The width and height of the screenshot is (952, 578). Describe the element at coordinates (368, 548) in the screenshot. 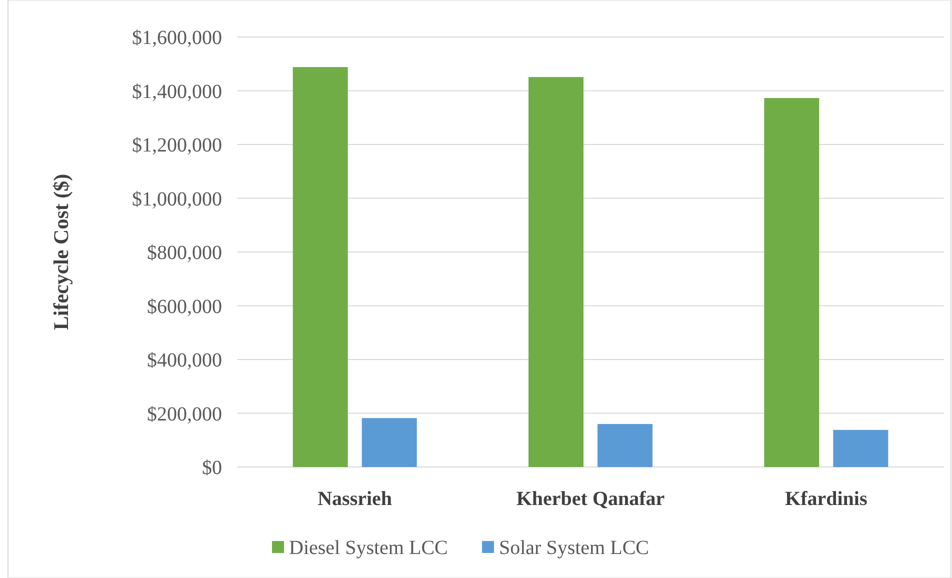

I see `legend-label: Diesel System LCC` at that location.